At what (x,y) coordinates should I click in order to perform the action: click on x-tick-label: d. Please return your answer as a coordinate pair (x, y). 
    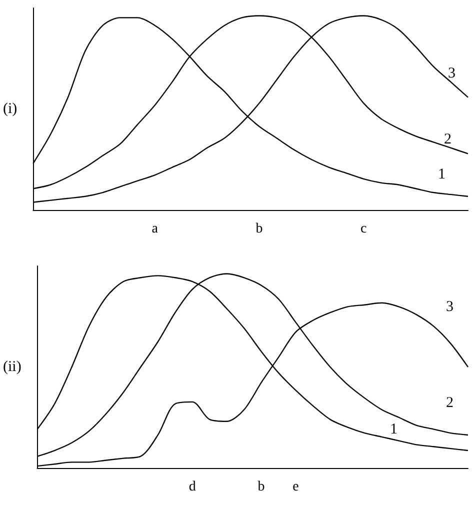
    Looking at the image, I should click on (192, 487).